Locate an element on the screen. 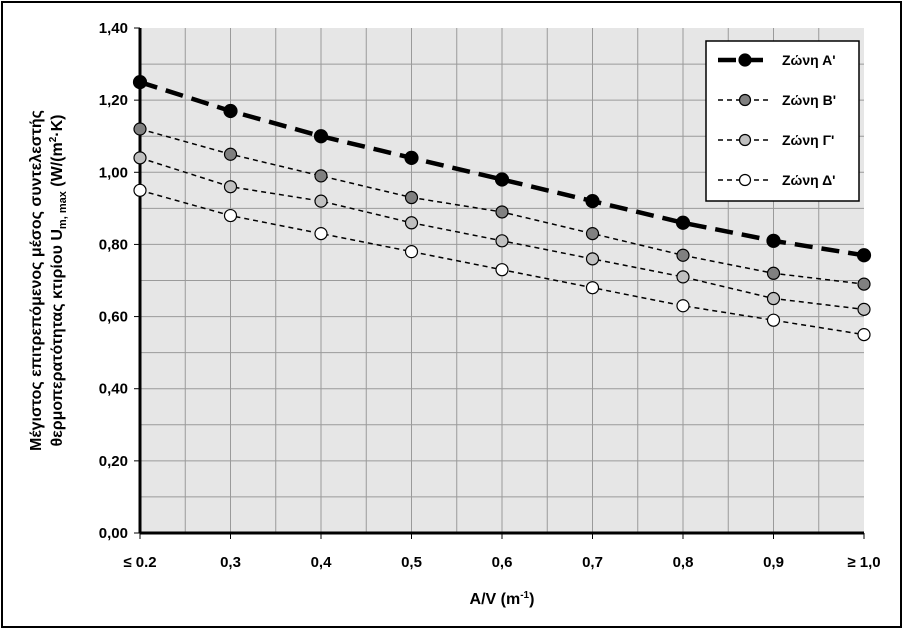 This screenshot has width=903, height=629. y-tick-label: 1,40 is located at coordinates (113, 28).